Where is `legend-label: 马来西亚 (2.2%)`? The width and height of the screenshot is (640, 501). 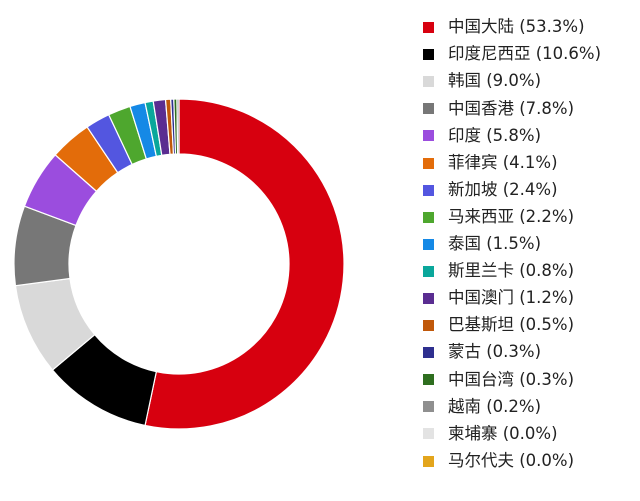 legend-label: 马来西亚 (2.2%) is located at coordinates (511, 216).